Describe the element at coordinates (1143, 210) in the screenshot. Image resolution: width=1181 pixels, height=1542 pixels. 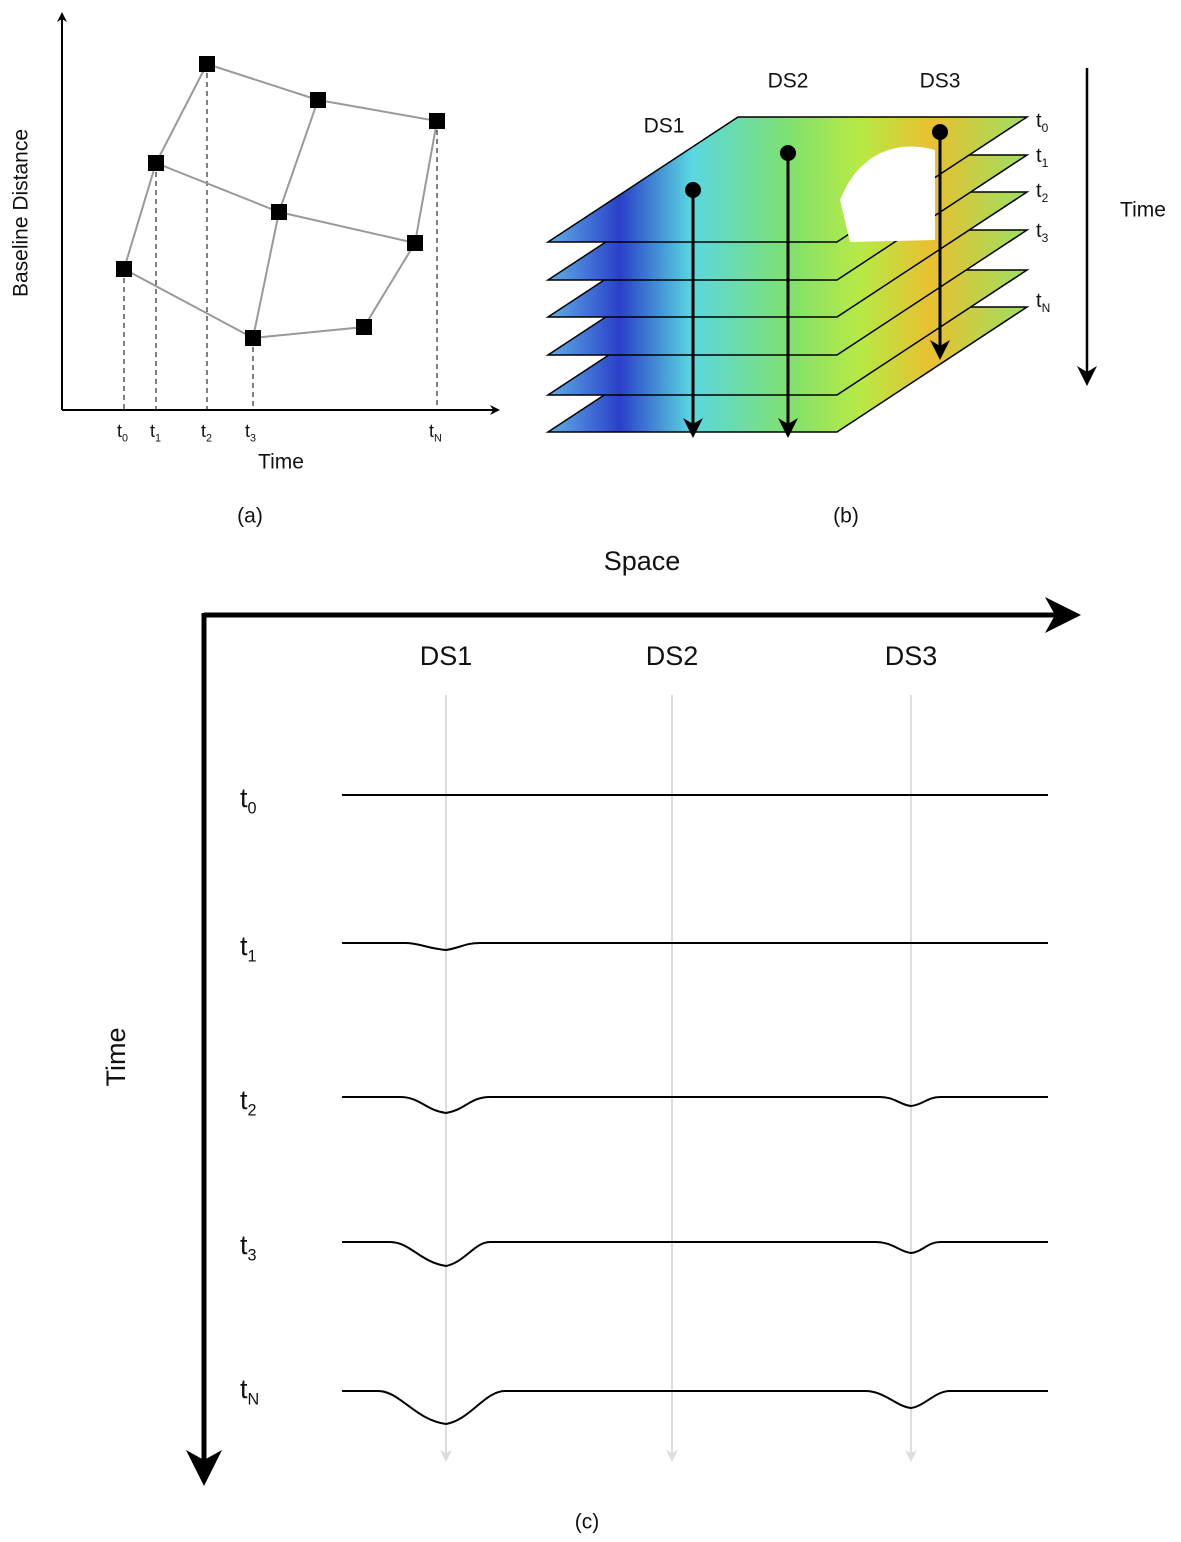
I see `time-label: Time` at that location.